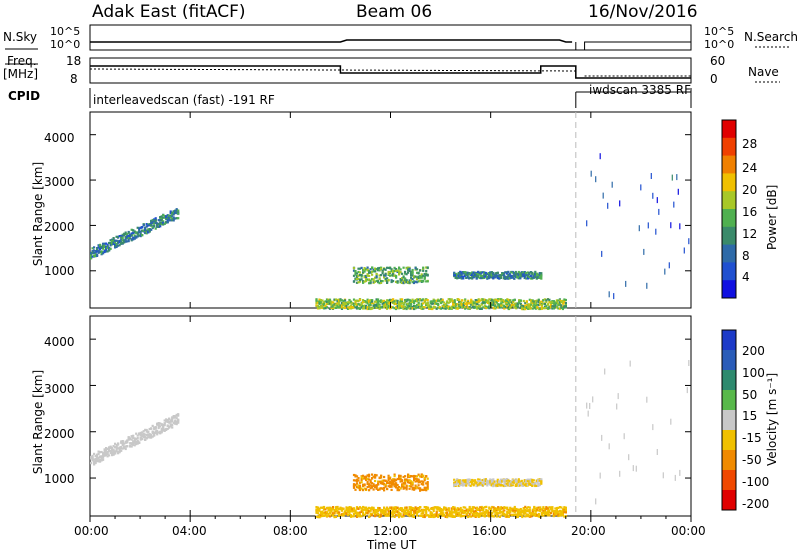 This screenshot has width=800, height=554. Describe the element at coordinates (643, 12) in the screenshot. I see `date-label: 16/Nov/2016` at that location.